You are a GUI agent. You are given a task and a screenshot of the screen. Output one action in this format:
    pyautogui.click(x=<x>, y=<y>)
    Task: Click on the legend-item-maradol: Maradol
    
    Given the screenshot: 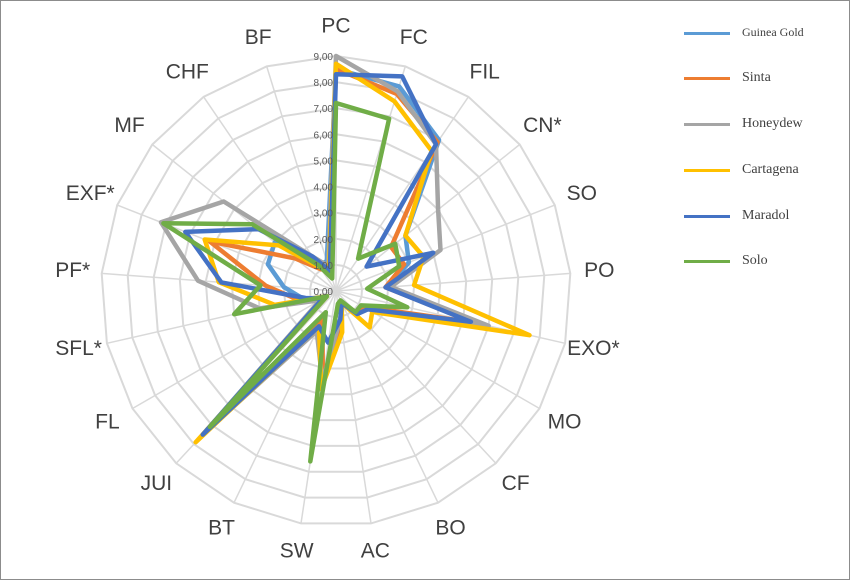 What is the action you would take?
    pyautogui.click(x=764, y=216)
    